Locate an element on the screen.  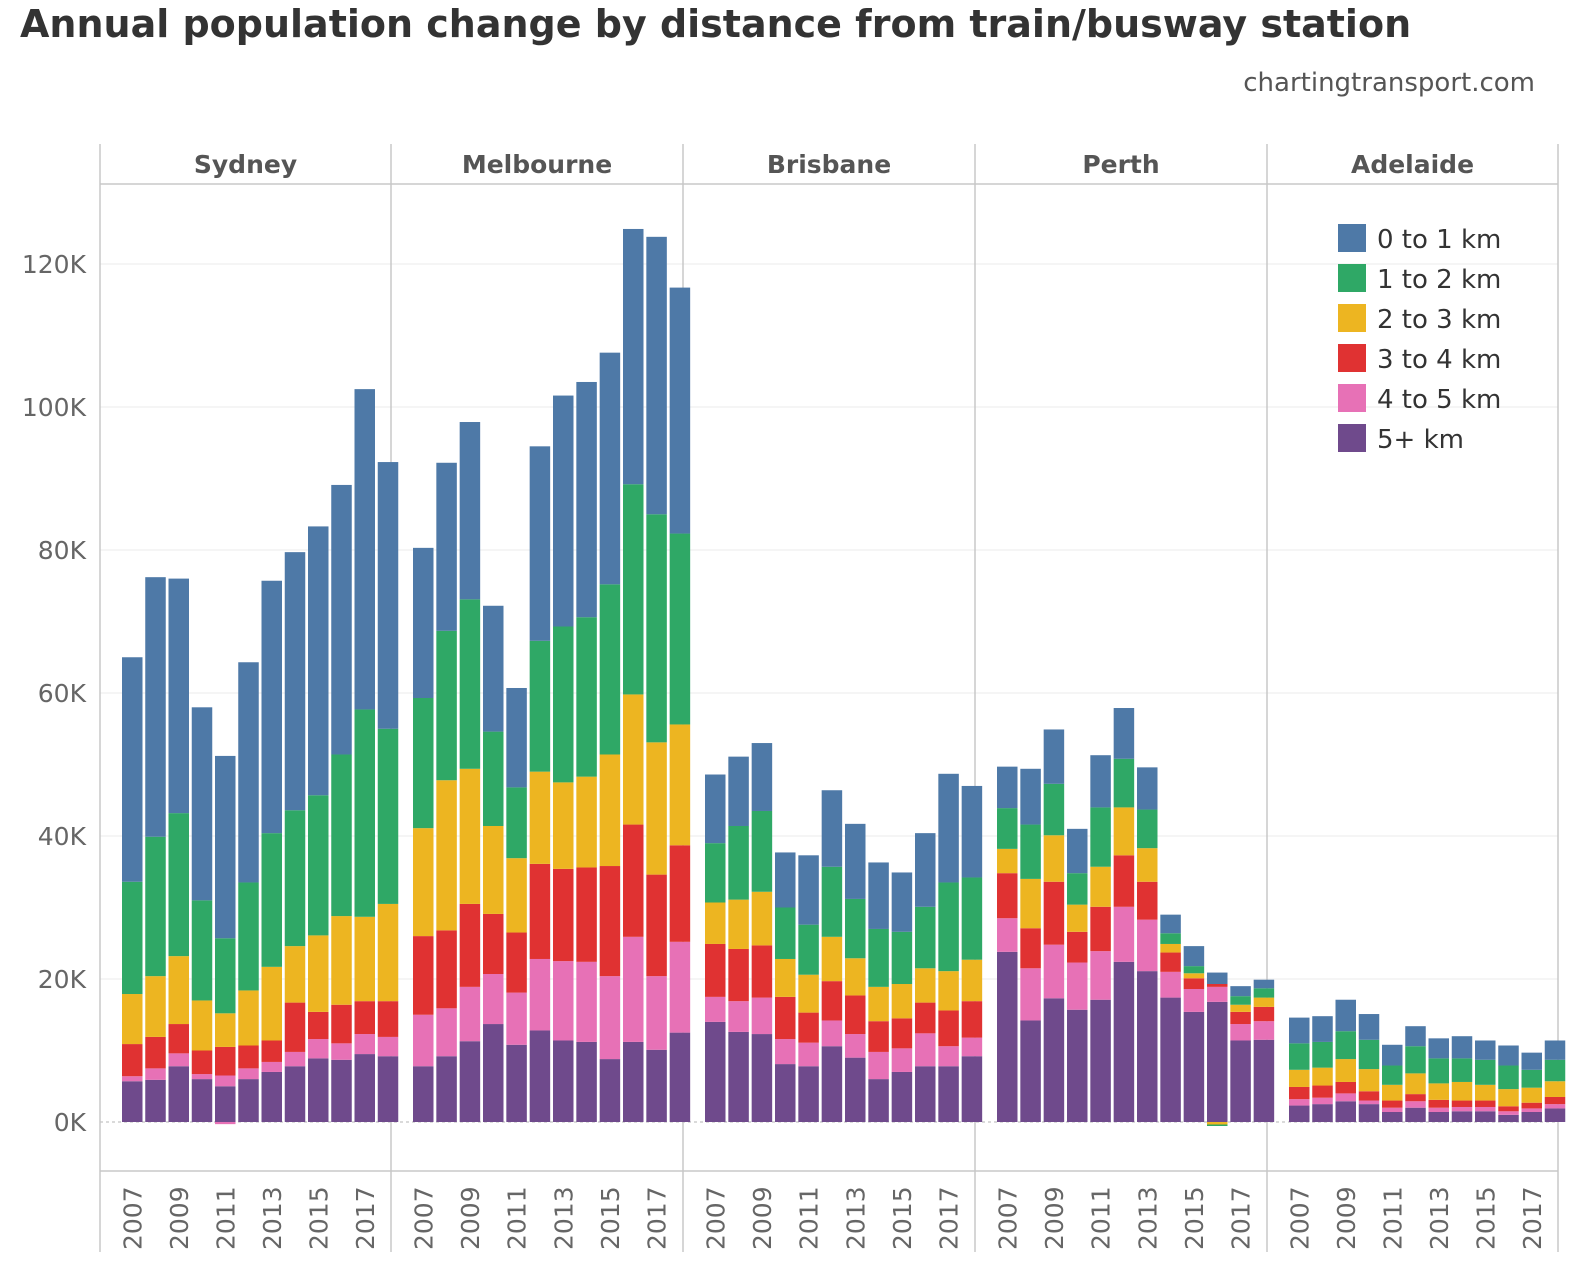
bar-brisbane-2011-seg2 is located at coordinates (808, 993).